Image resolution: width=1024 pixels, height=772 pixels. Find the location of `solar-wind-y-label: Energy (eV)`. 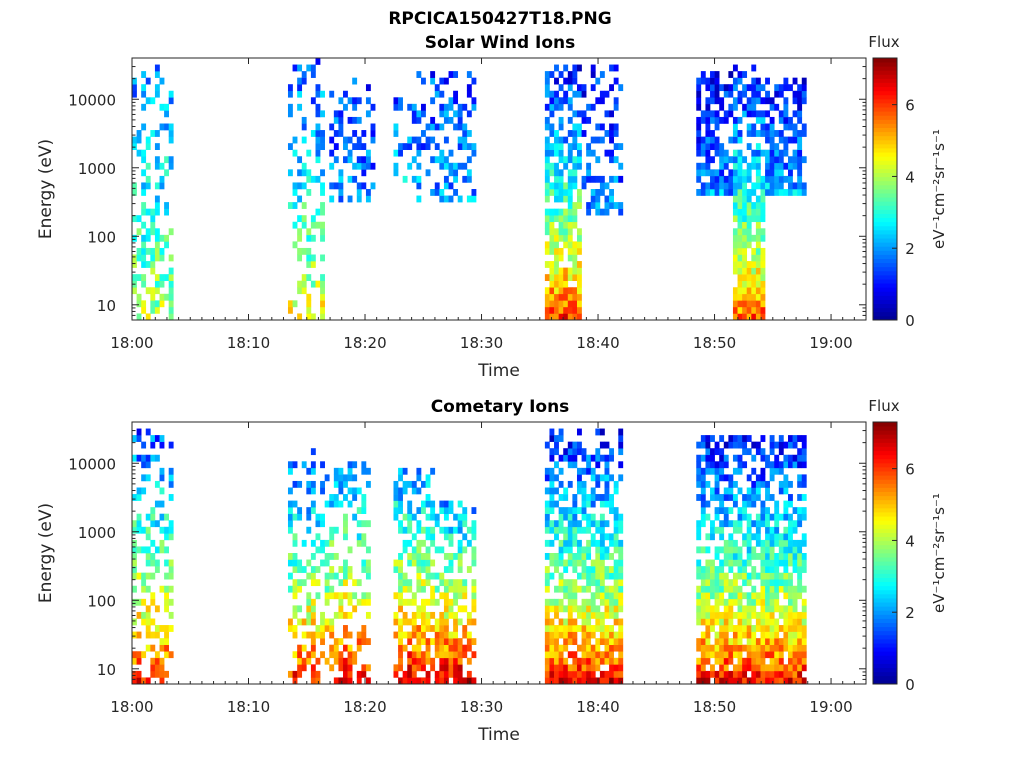

solar-wind-y-label: Energy (eV) is located at coordinates (46, 189).